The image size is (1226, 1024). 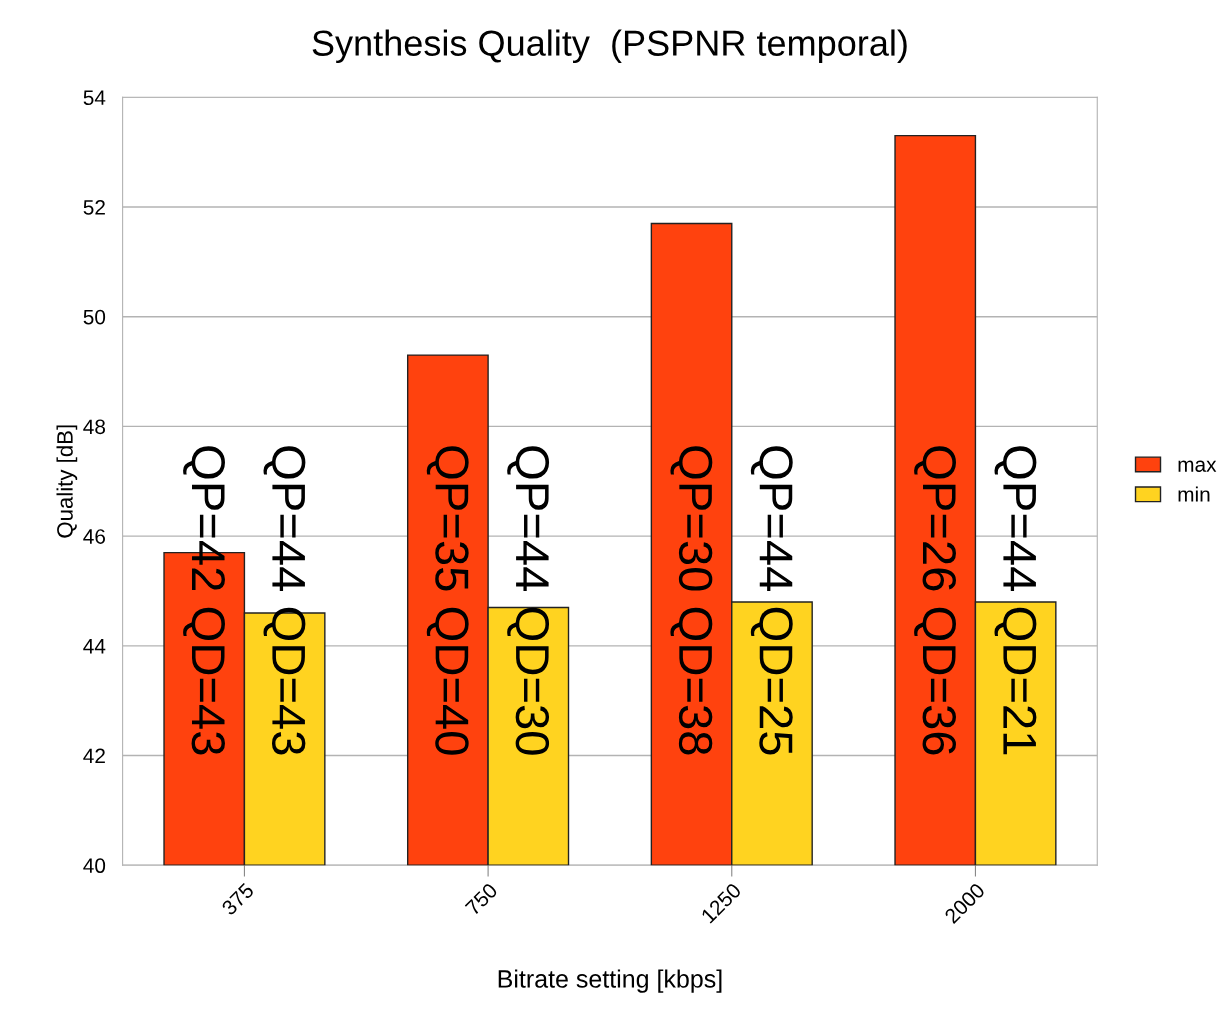 I want to click on y-tick-label: 48, so click(x=94, y=427).